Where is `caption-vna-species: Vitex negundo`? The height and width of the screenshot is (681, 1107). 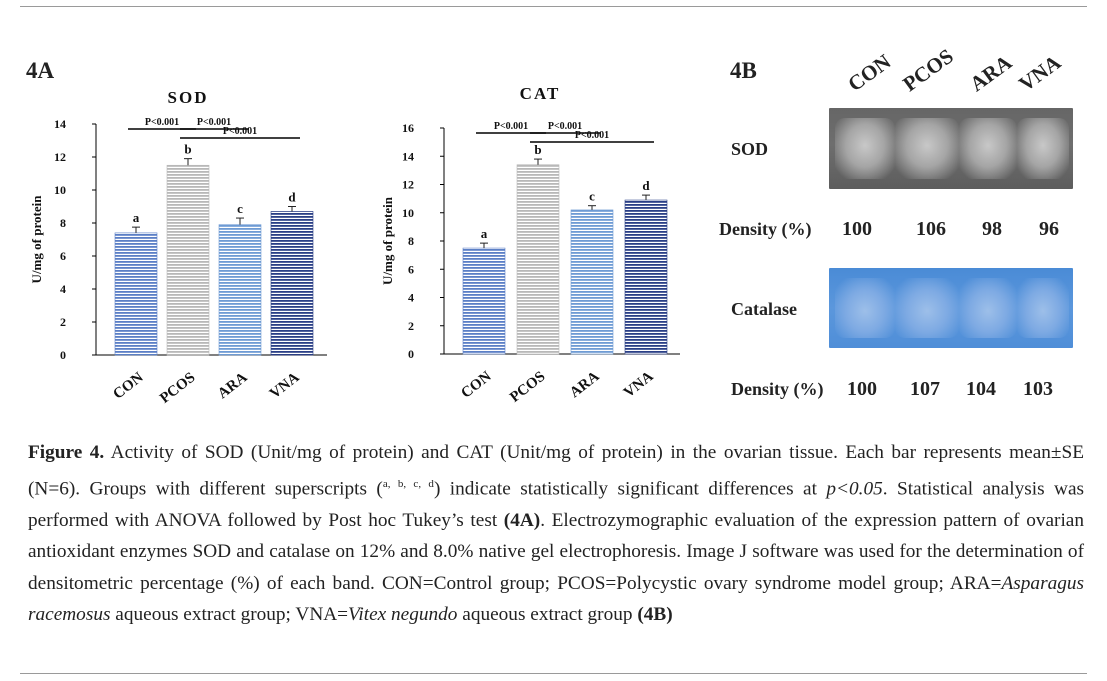 caption-vna-species: Vitex negundo is located at coordinates (403, 615).